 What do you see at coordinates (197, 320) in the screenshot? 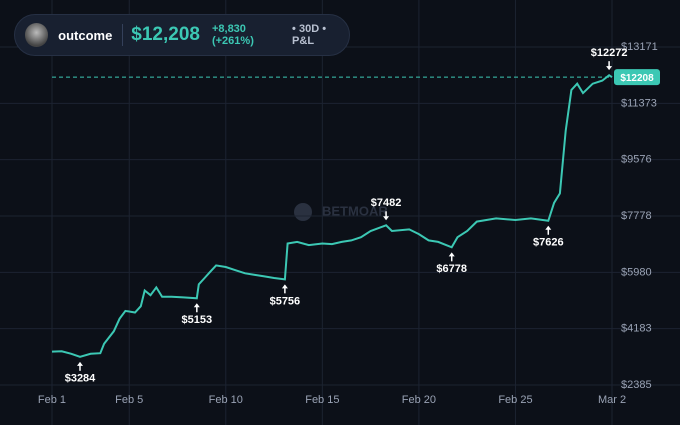
I see `annotation-label: $5153` at bounding box center [197, 320].